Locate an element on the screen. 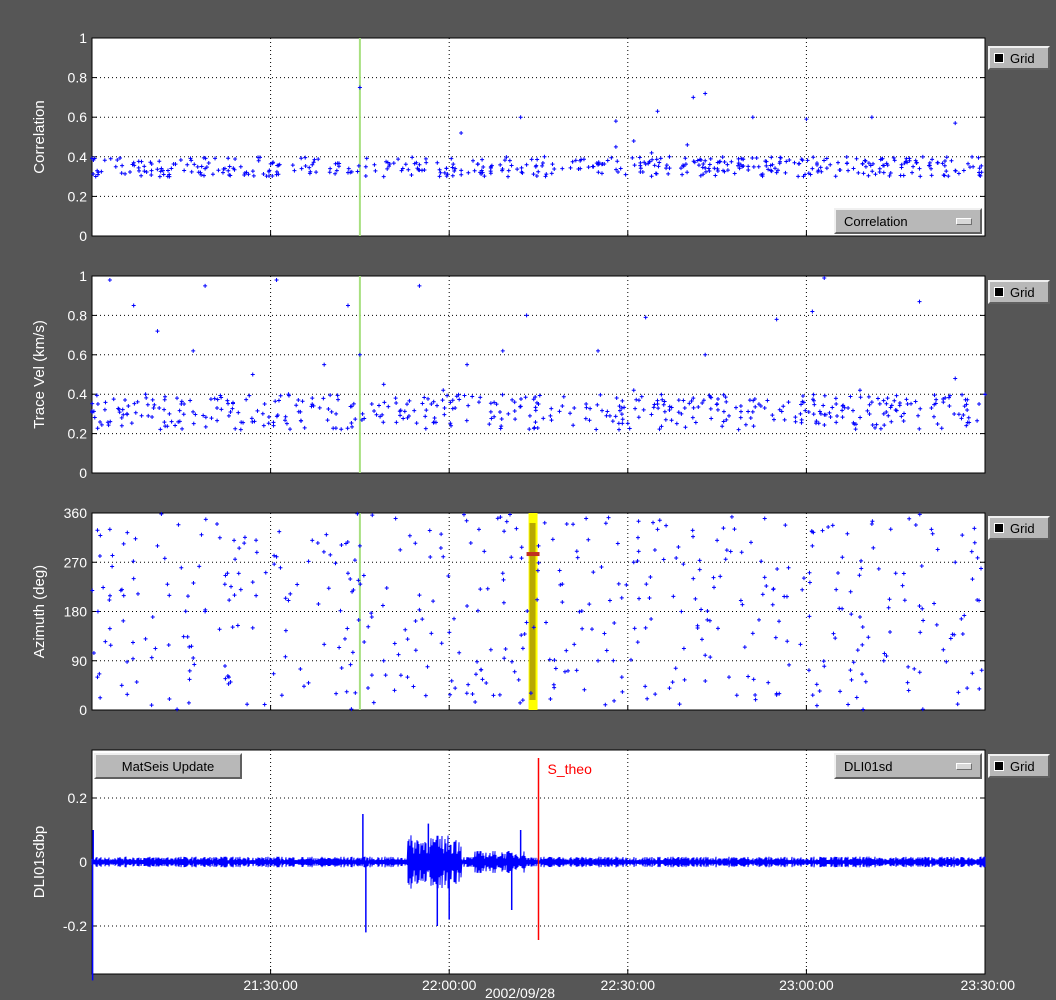 The image size is (1056, 1000). channel-select-label: DLI01sd is located at coordinates (868, 766).